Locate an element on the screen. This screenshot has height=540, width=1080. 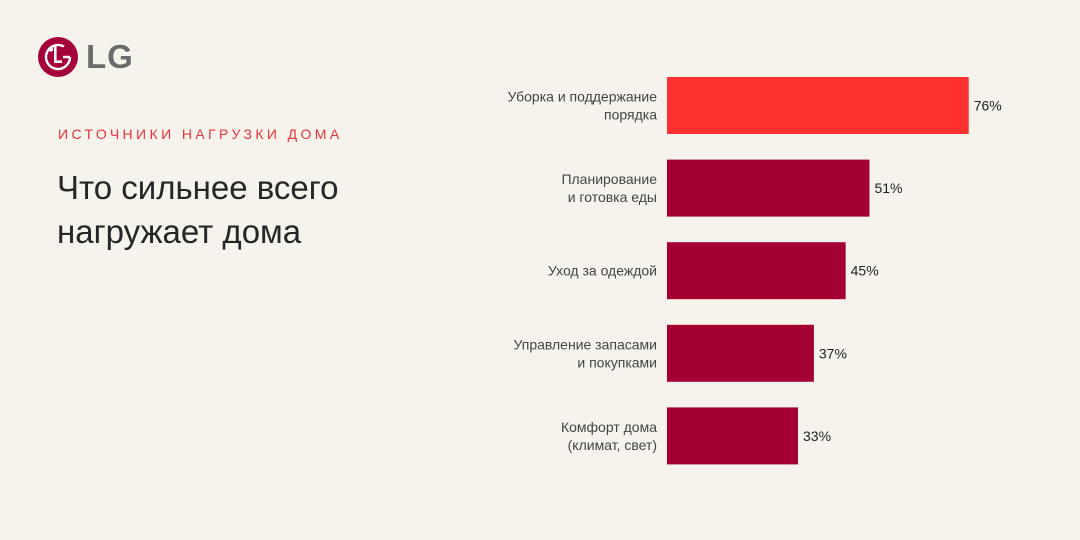
bar-value-label-5: 33% is located at coordinates (817, 436).